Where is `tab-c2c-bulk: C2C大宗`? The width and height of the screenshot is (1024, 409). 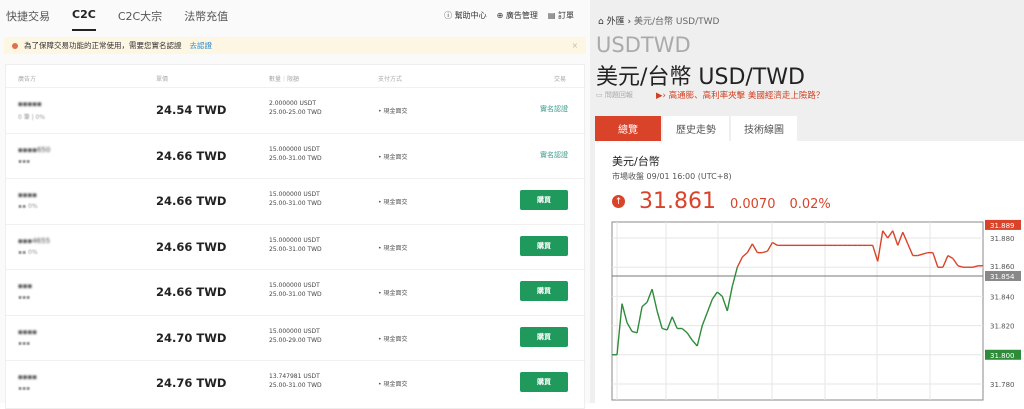 tab-c2c-bulk: C2C大宗 is located at coordinates (140, 16).